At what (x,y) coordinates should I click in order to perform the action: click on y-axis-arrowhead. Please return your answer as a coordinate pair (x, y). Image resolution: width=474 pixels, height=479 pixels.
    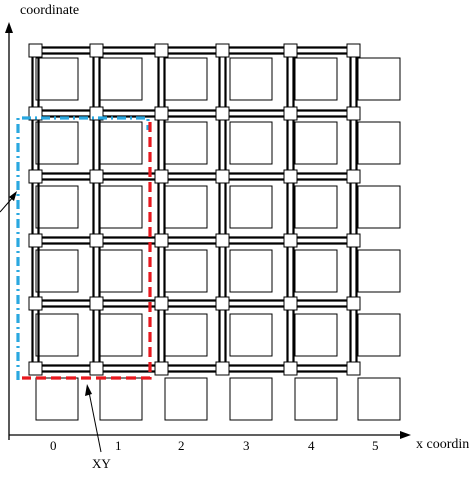
    Looking at the image, I should click on (9, 27).